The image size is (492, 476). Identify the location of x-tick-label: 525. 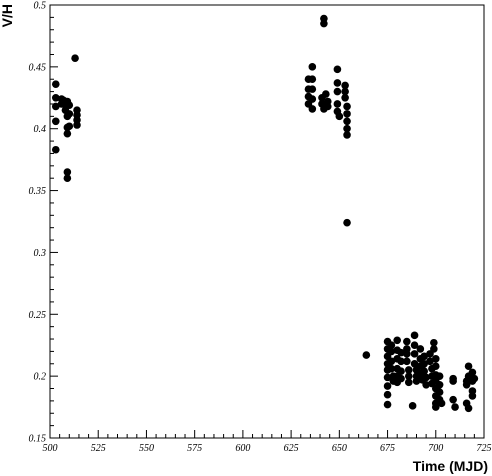
(98, 448).